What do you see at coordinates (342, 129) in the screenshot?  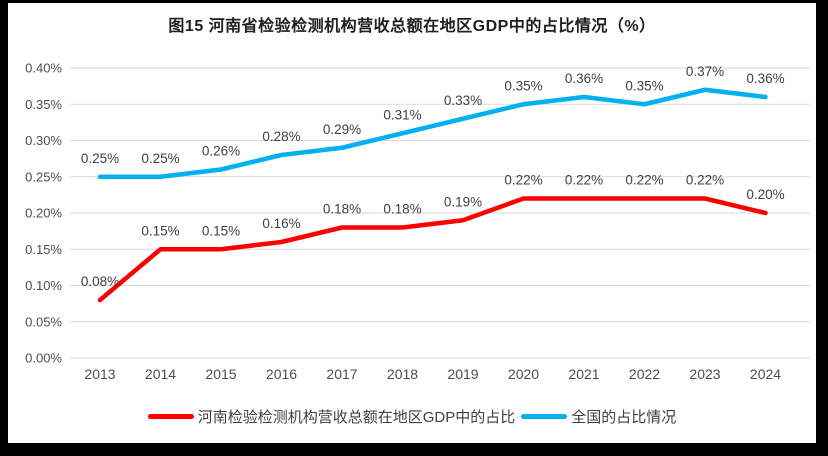 I see `data-label-national: 0.29%` at bounding box center [342, 129].